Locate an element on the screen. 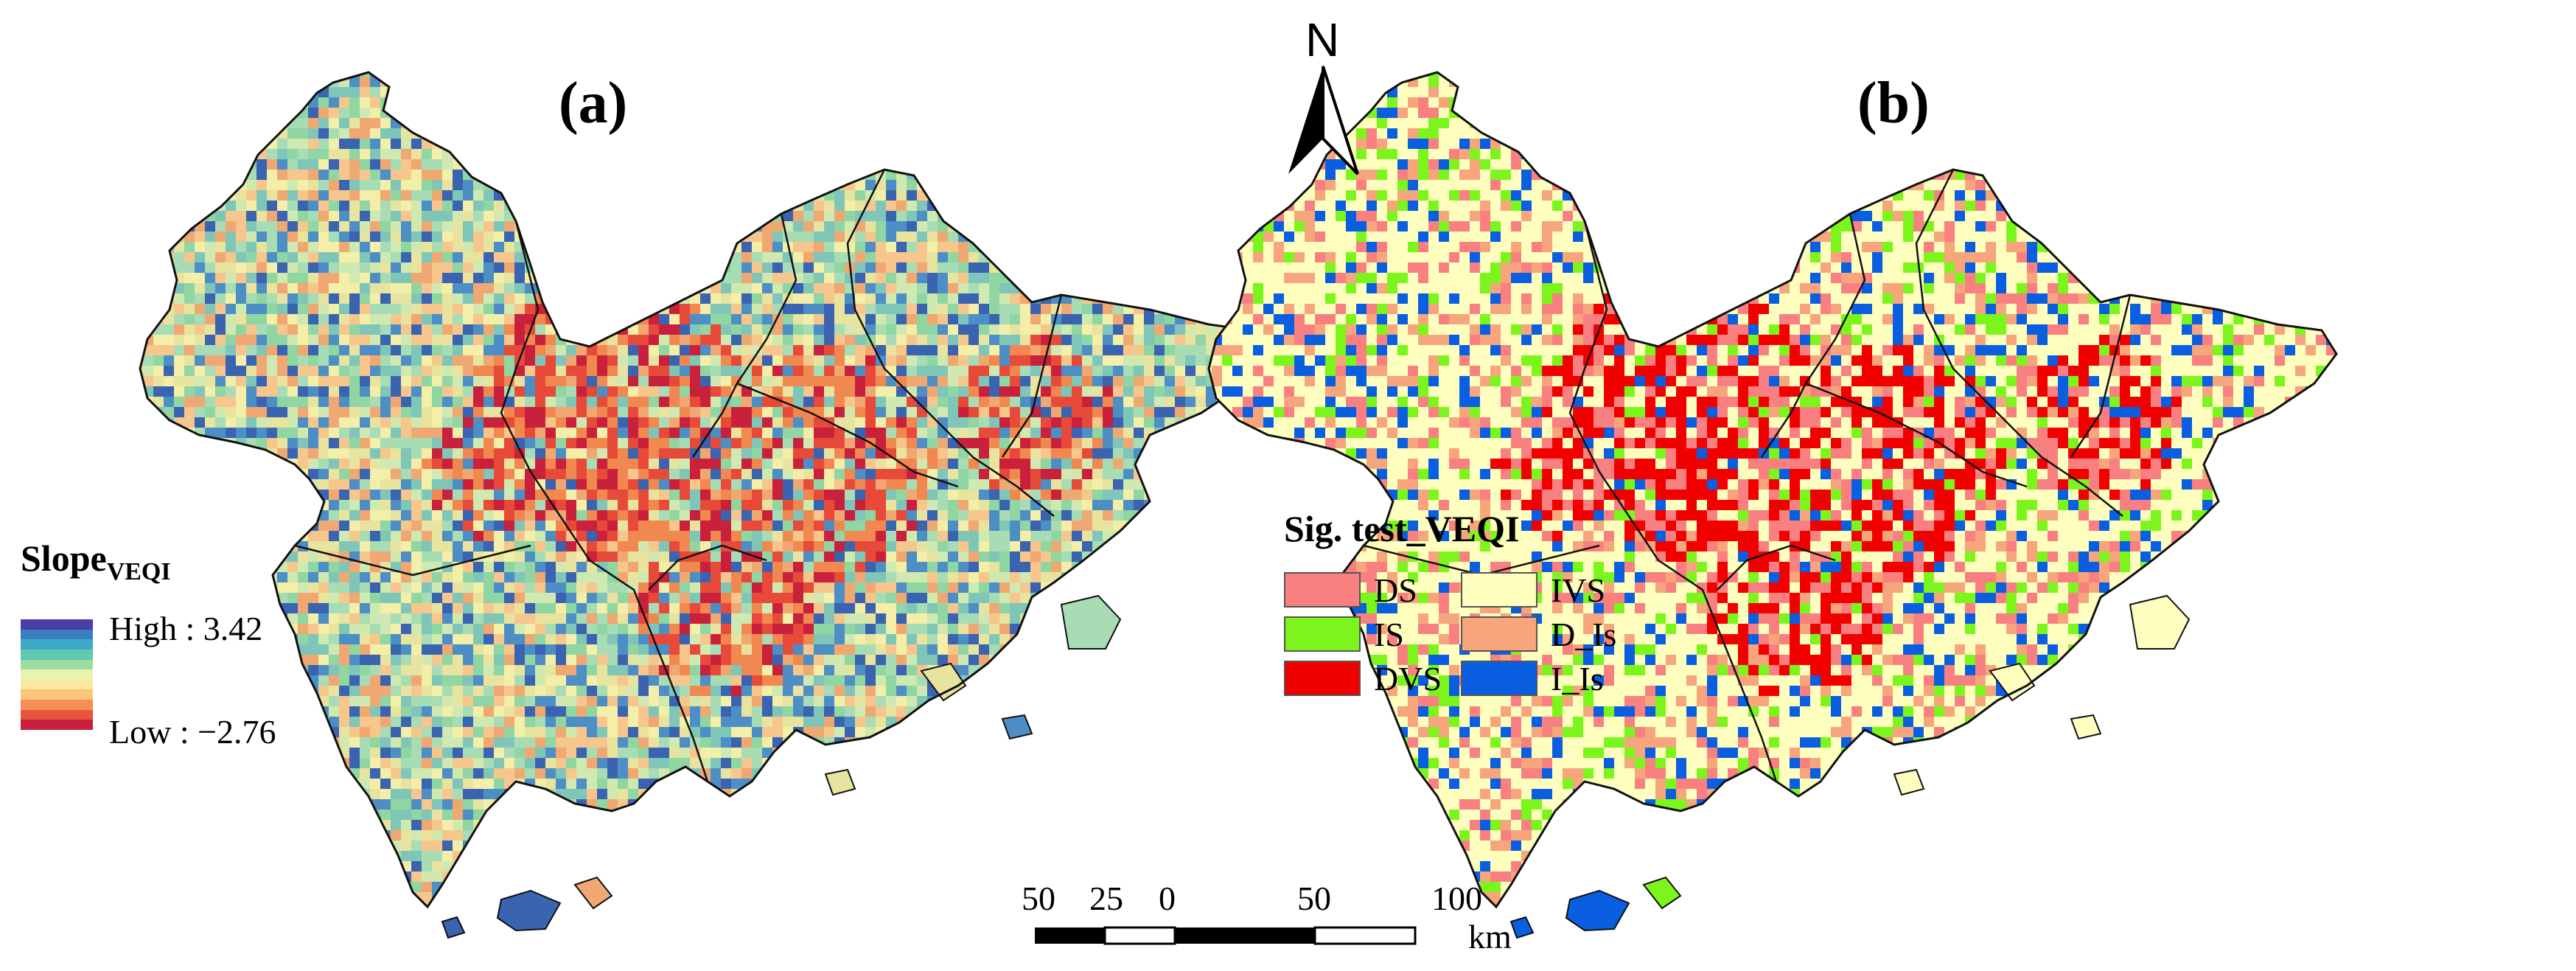 The height and width of the screenshot is (971, 2576). north-arrow-letter: N is located at coordinates (1322, 39).